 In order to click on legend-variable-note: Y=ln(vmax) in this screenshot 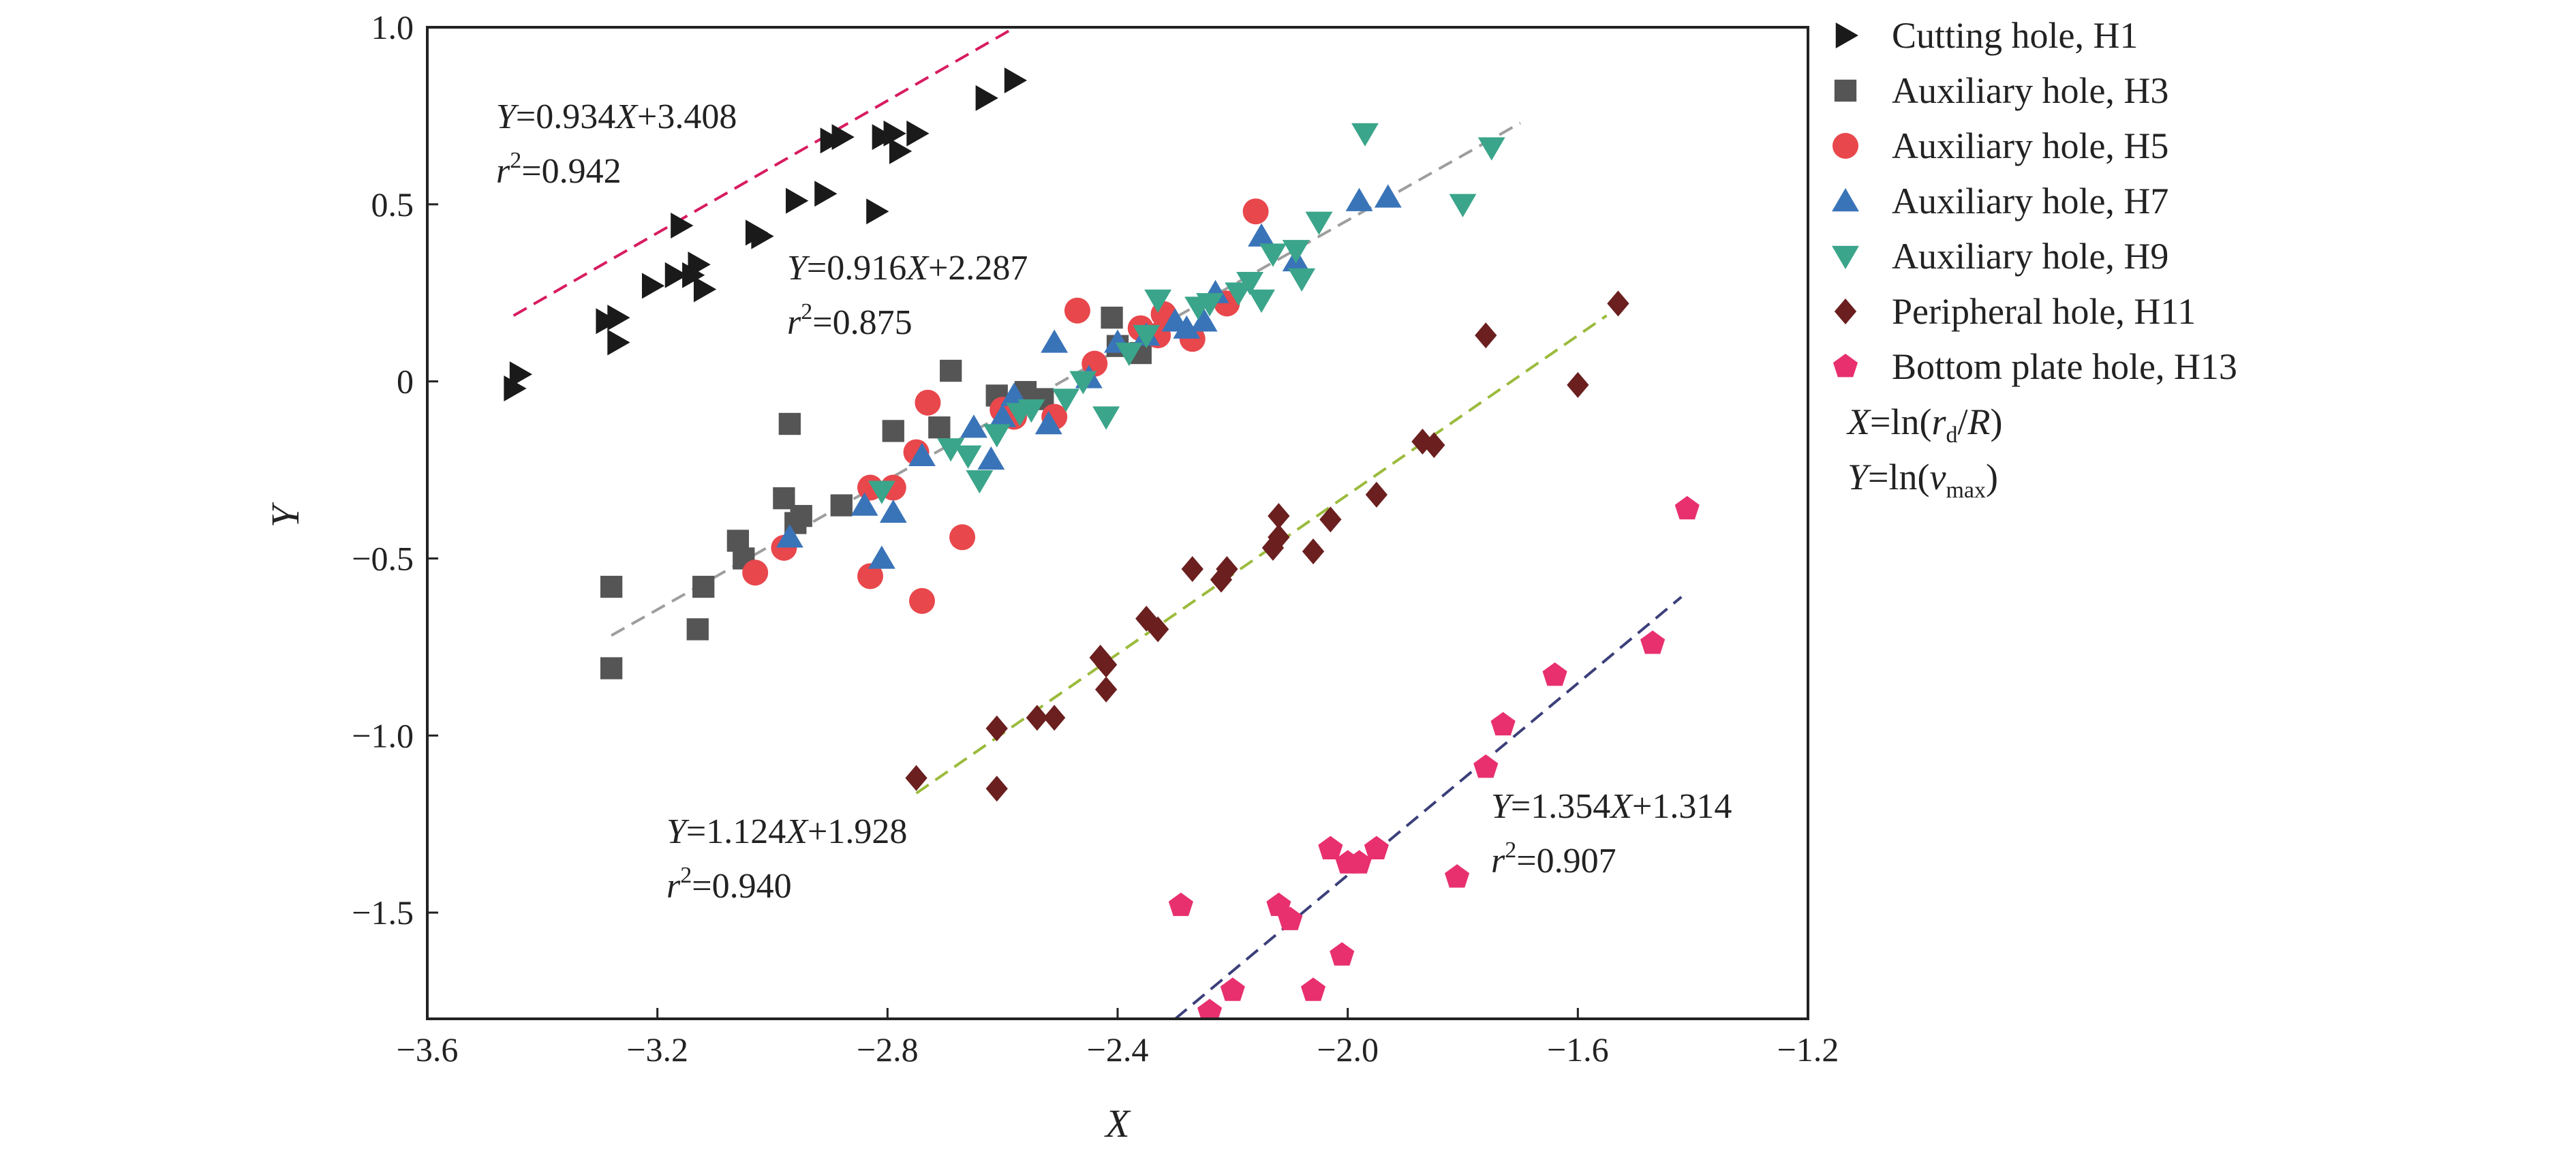, I will do `click(1923, 480)`.